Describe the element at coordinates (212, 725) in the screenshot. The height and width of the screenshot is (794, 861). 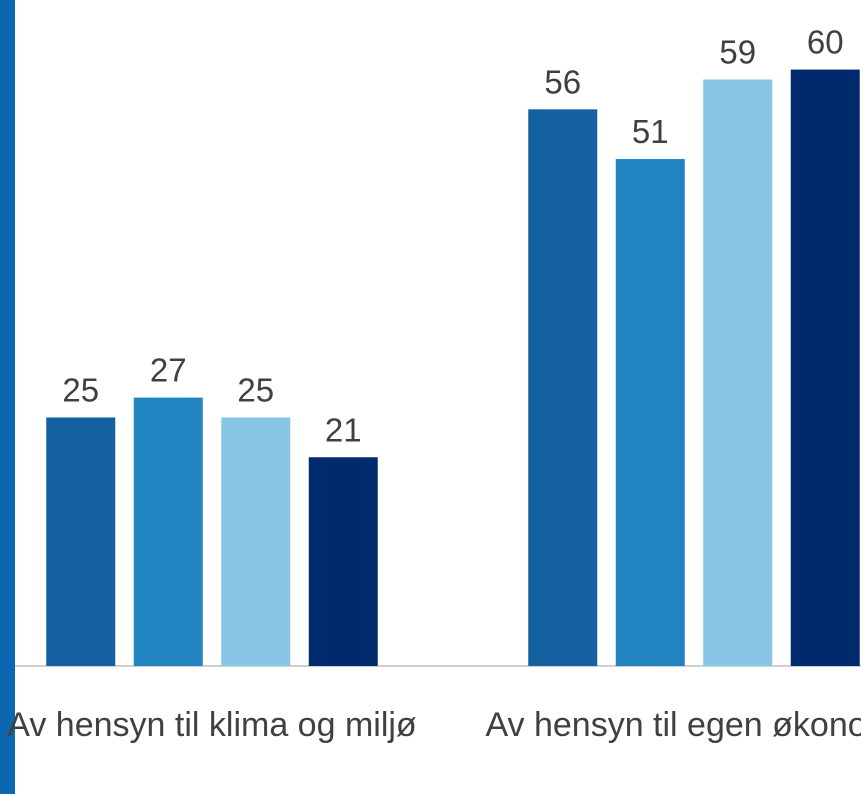
I see `x-tick-label: Av hensyn til klima og miljø` at that location.